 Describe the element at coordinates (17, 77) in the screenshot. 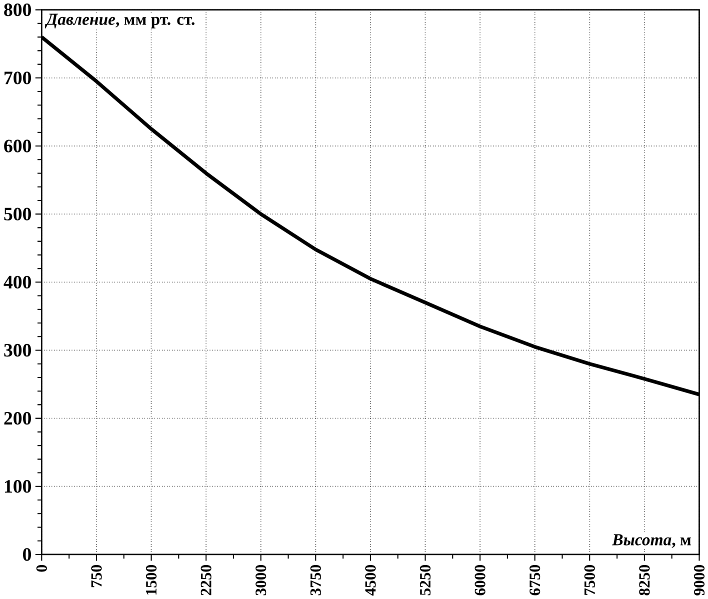

I see `y-tick-label: 700` at that location.